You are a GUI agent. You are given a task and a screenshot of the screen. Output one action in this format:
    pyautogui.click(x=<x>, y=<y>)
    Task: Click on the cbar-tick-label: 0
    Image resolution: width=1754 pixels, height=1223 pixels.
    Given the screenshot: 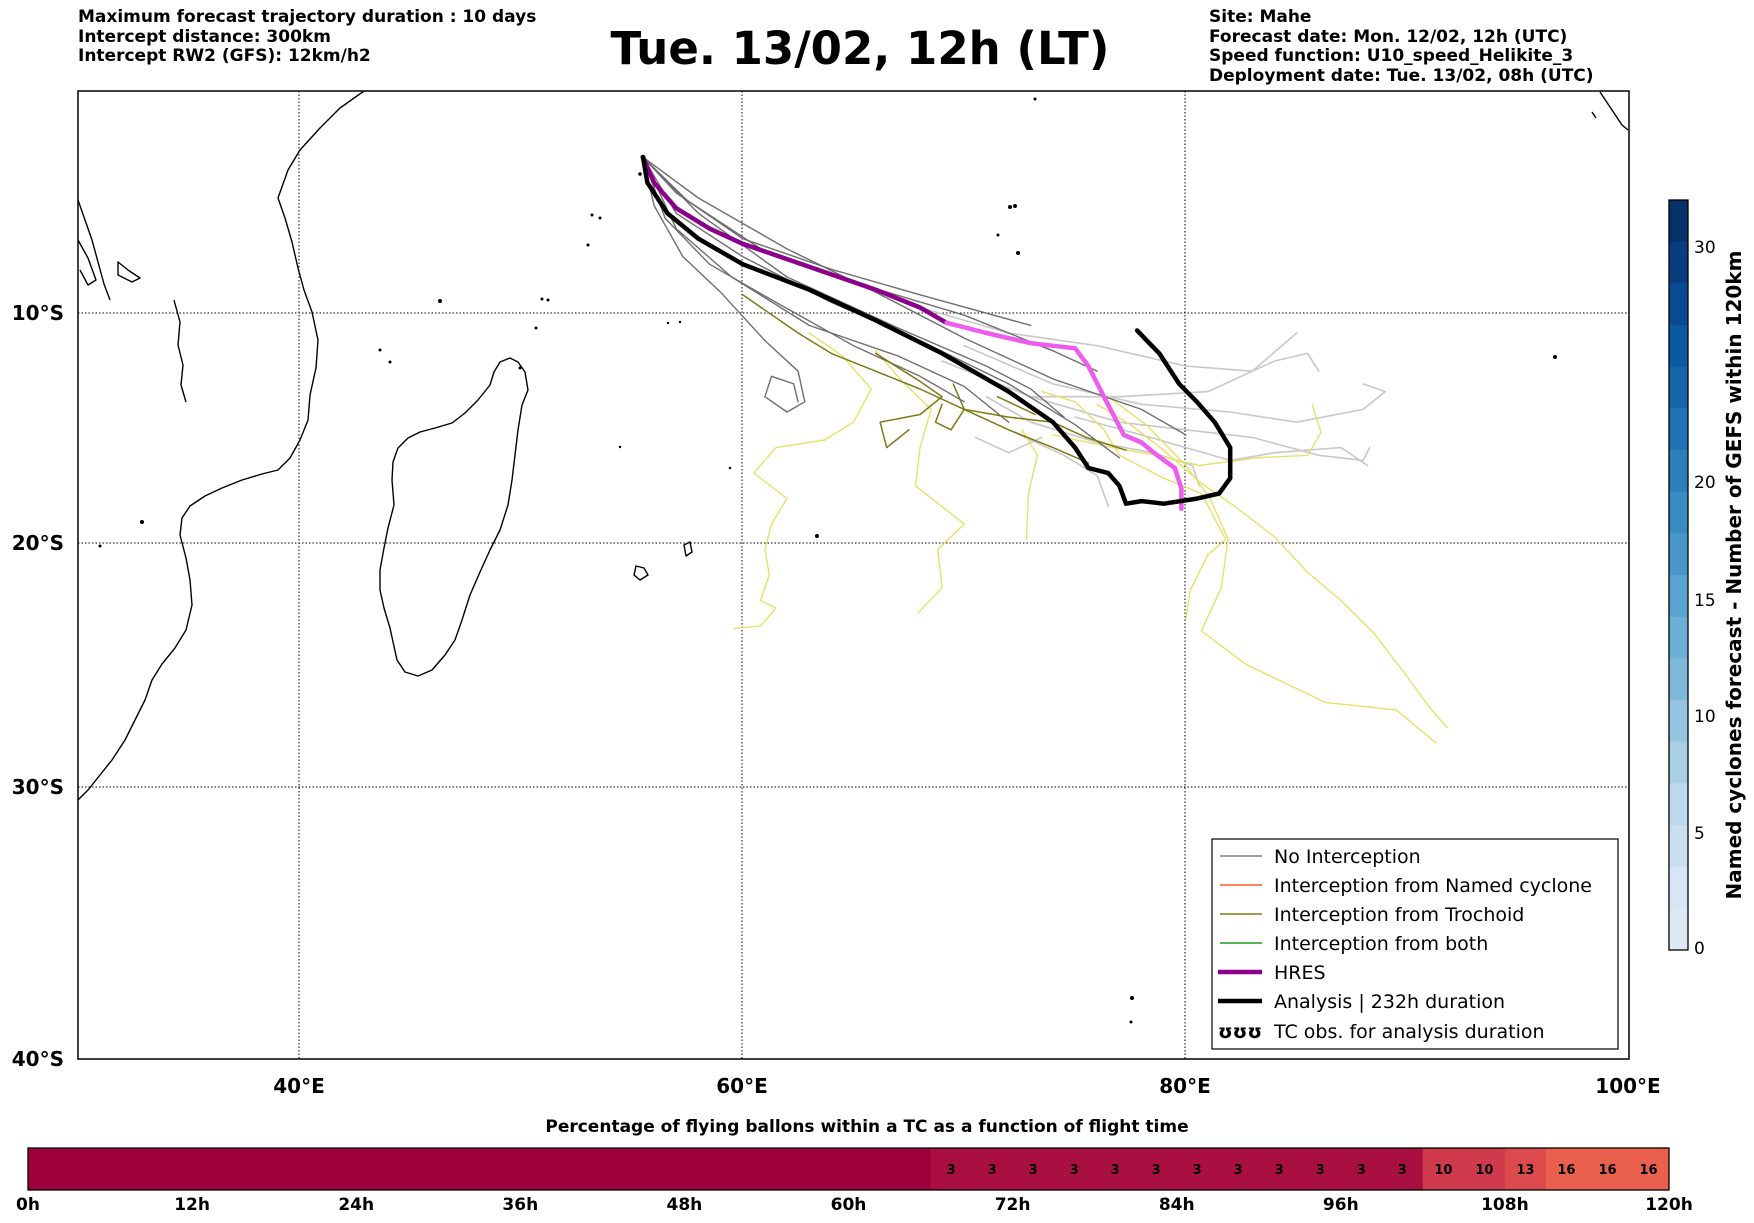 What is the action you would take?
    pyautogui.click(x=1699, y=949)
    